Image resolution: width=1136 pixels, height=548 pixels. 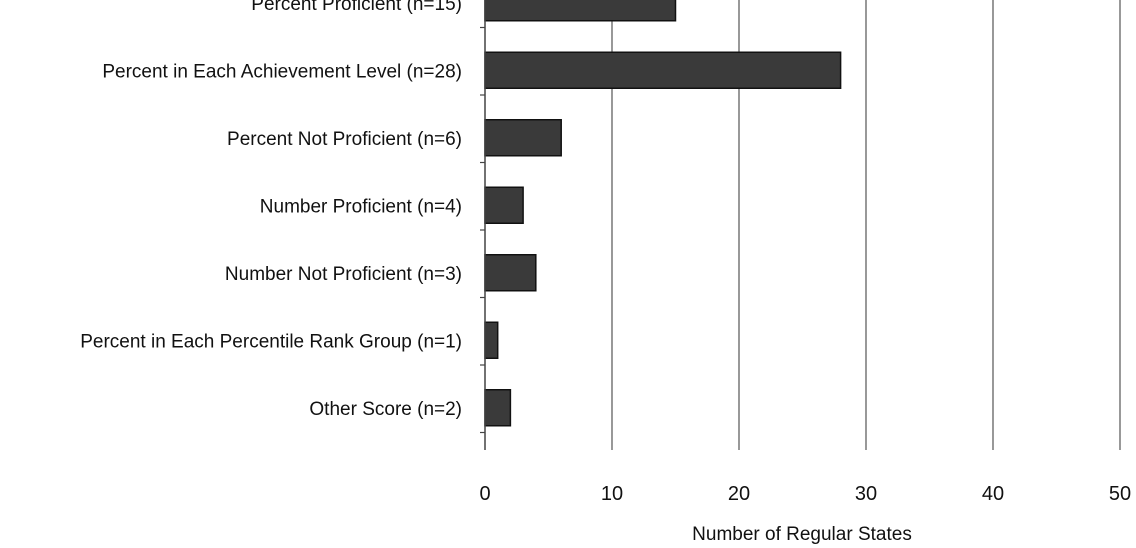 I want to click on x-tick-label: 20, so click(x=739, y=494).